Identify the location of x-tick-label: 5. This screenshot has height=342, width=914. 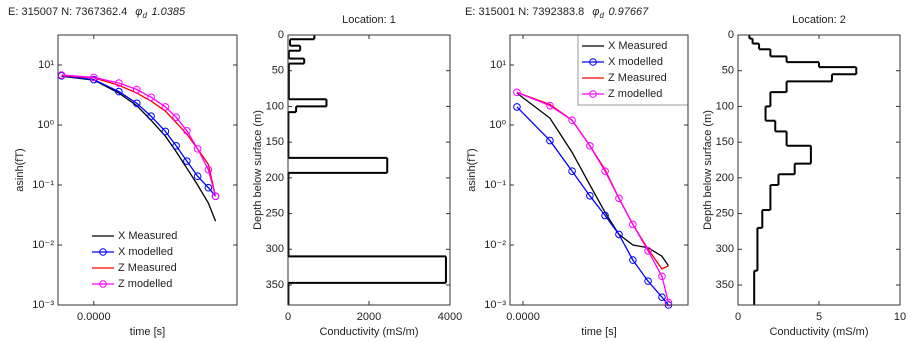
(819, 317).